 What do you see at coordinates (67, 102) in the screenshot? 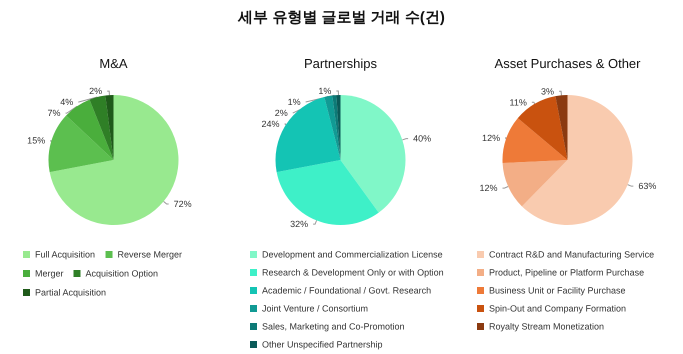
I see `data-label: 4%` at bounding box center [67, 102].